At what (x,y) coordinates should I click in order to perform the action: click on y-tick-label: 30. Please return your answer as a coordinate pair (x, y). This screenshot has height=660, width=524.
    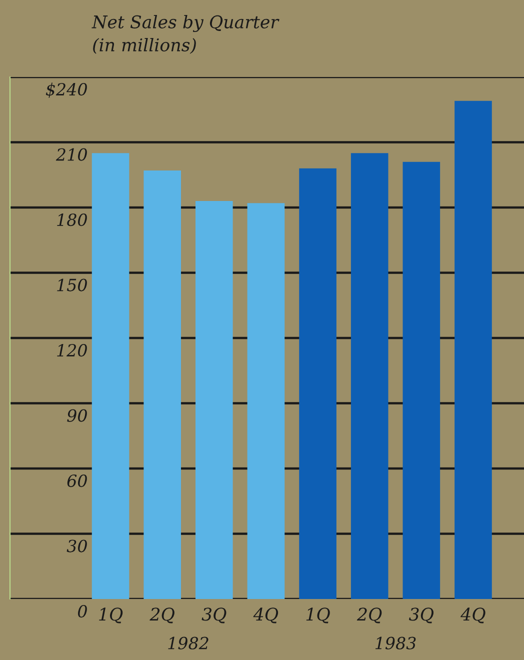
    Looking at the image, I should click on (76, 546).